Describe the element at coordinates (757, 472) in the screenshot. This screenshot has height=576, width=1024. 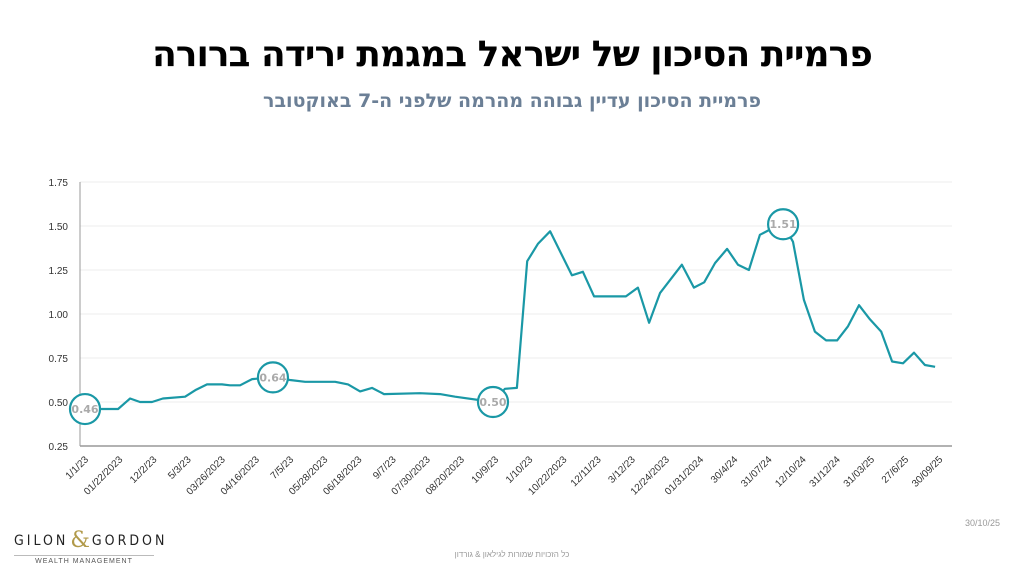
I see `x-tick-label: 31/07/24` at that location.